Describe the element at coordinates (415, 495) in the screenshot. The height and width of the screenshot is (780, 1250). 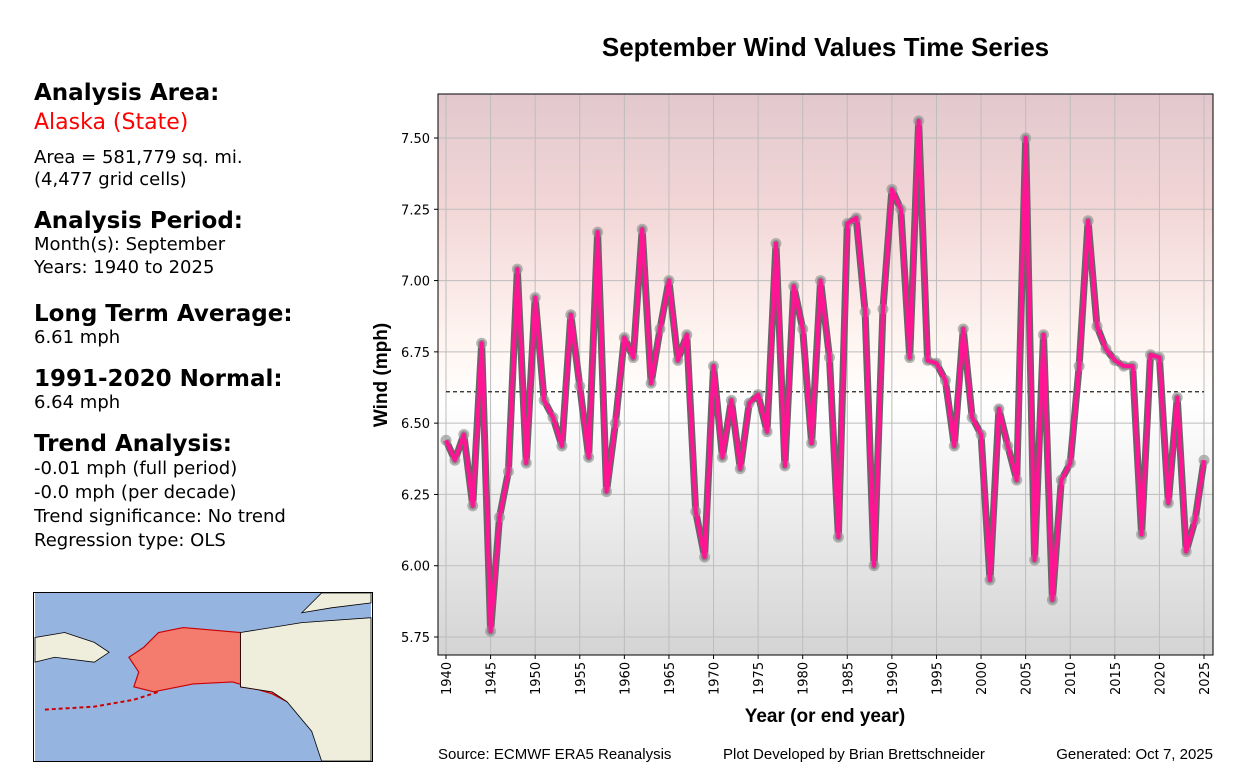
I see `y-tick-label: 6.25` at that location.